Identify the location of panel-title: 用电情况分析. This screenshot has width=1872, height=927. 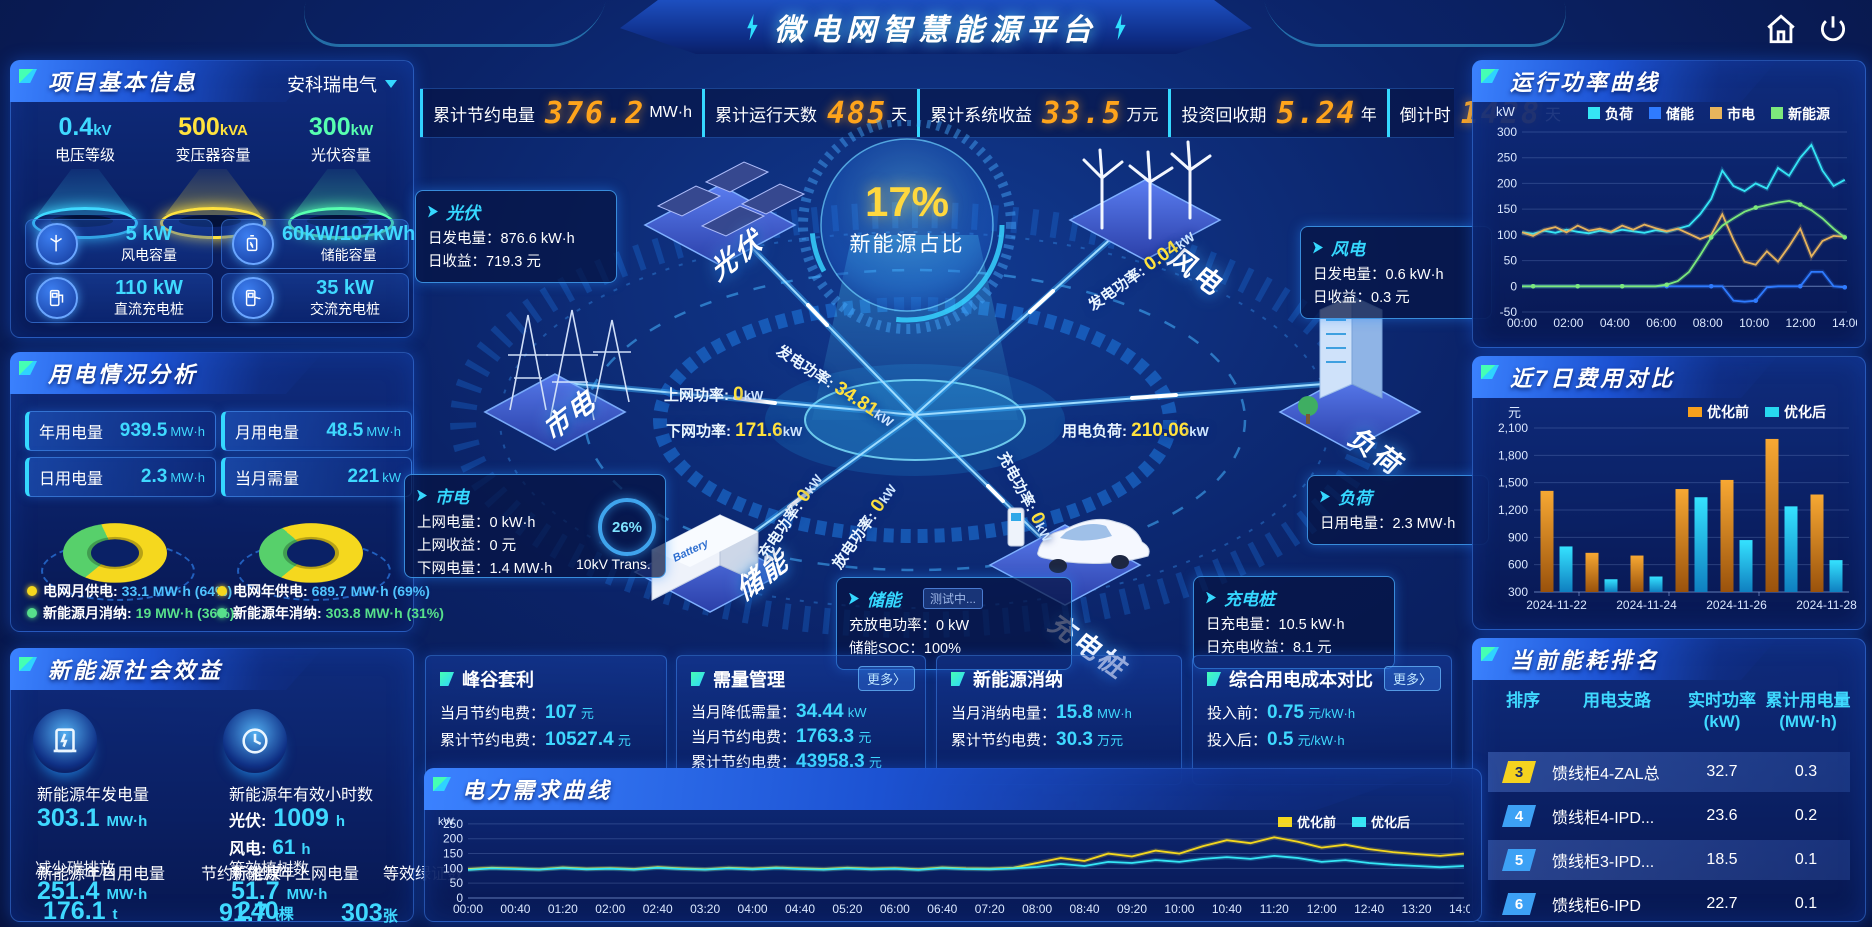
(123, 374).